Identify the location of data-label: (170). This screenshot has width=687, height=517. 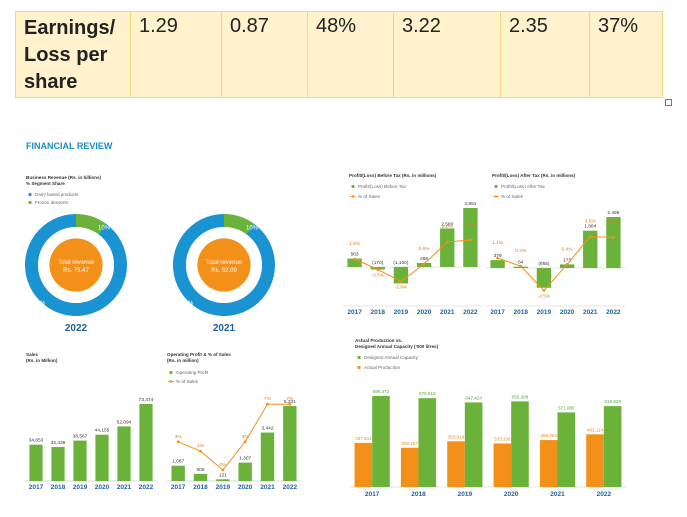
(378, 263).